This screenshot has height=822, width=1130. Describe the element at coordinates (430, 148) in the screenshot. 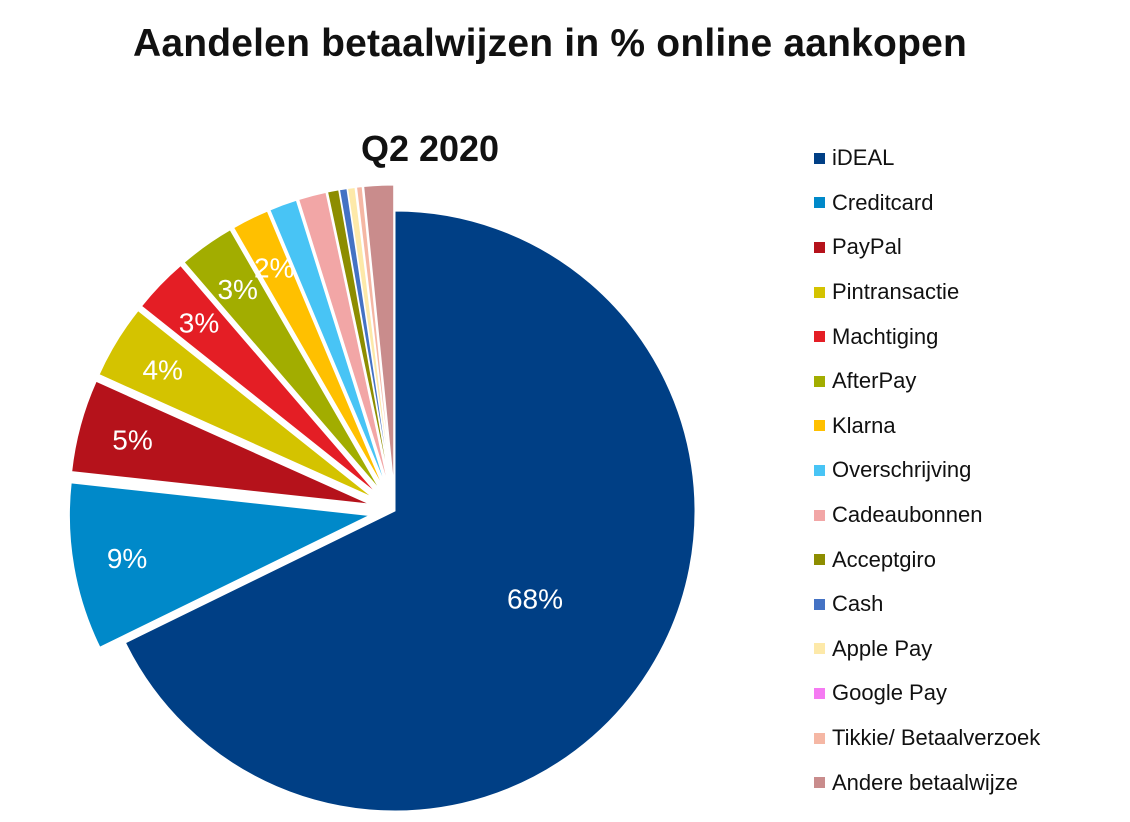

I see `chart-subtitle: Q2 2020` at that location.